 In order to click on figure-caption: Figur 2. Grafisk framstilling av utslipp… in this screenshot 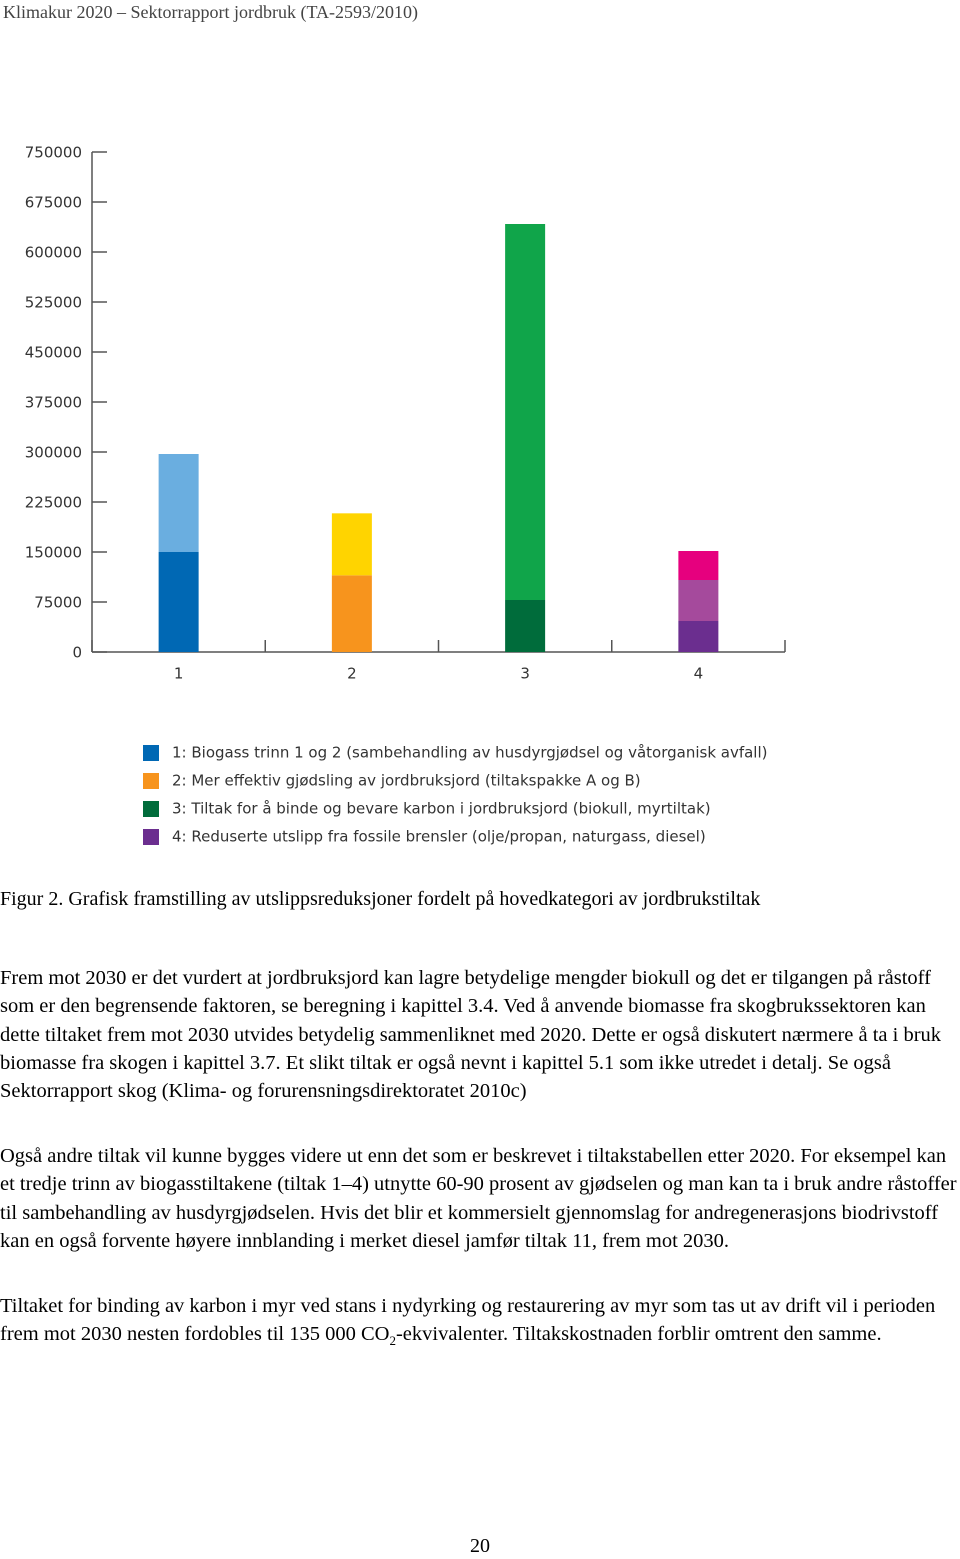, I will do `click(380, 899)`.